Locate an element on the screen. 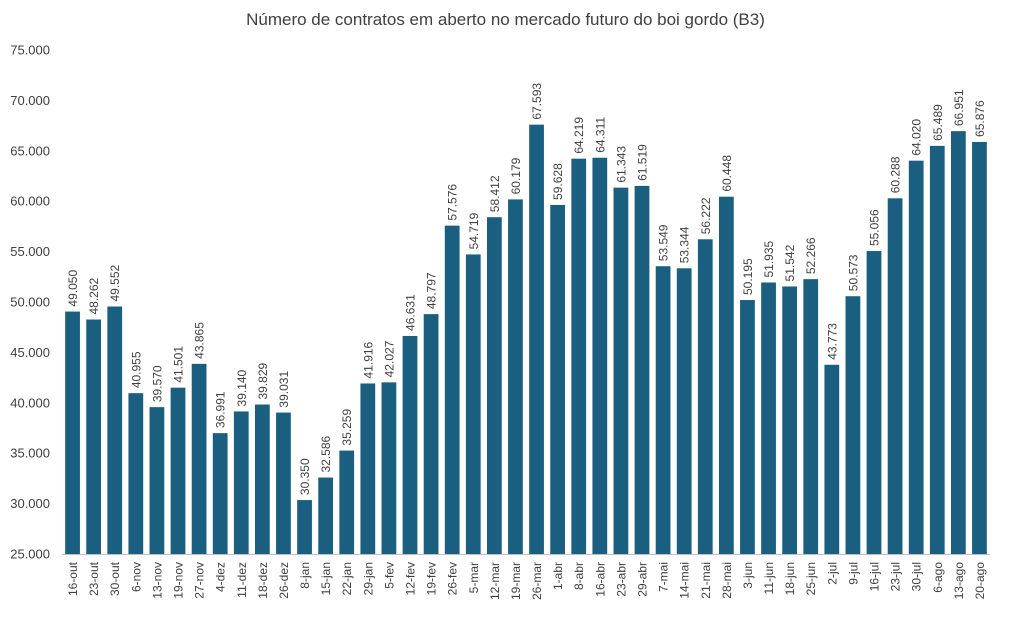 This screenshot has height=629, width=1011. data-label: 48.797 is located at coordinates (432, 290).